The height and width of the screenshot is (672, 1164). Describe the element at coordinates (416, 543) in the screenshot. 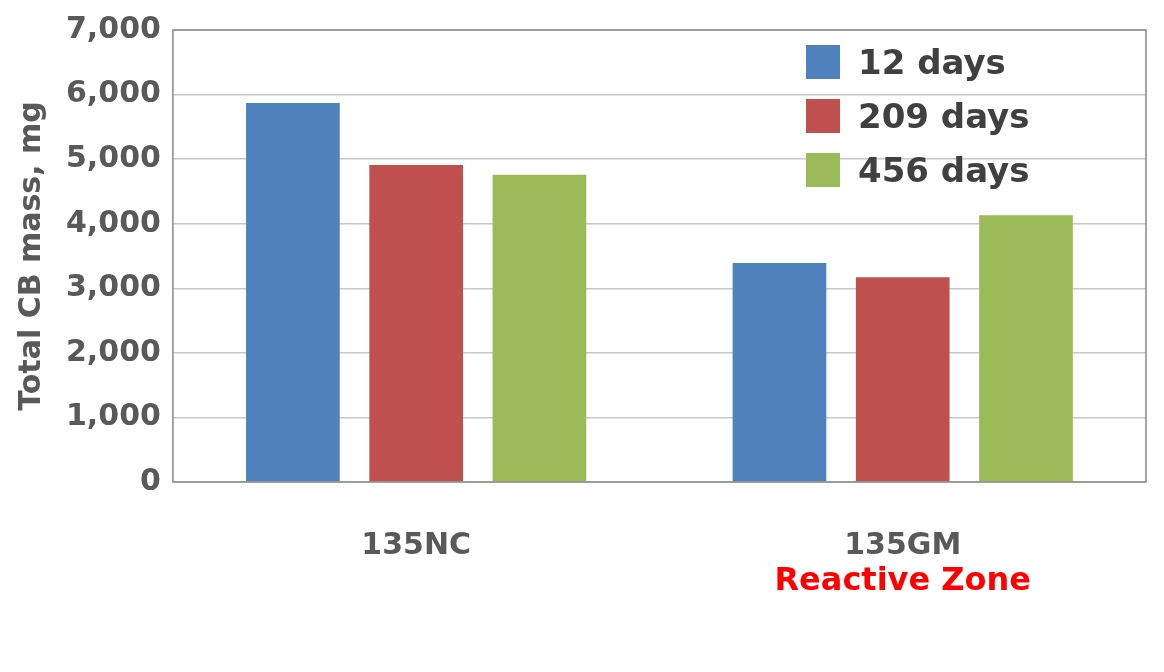

I see `x-tick-label: 135NC` at that location.